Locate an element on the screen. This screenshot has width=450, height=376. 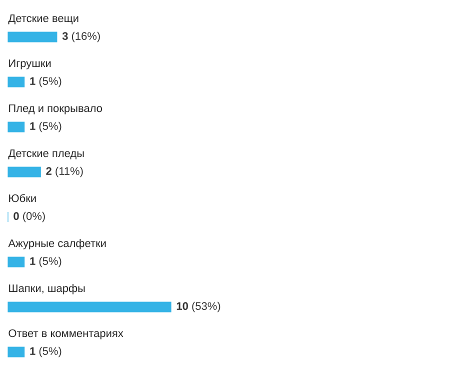
y-tick-label: Детские вещи is located at coordinates (43, 19).